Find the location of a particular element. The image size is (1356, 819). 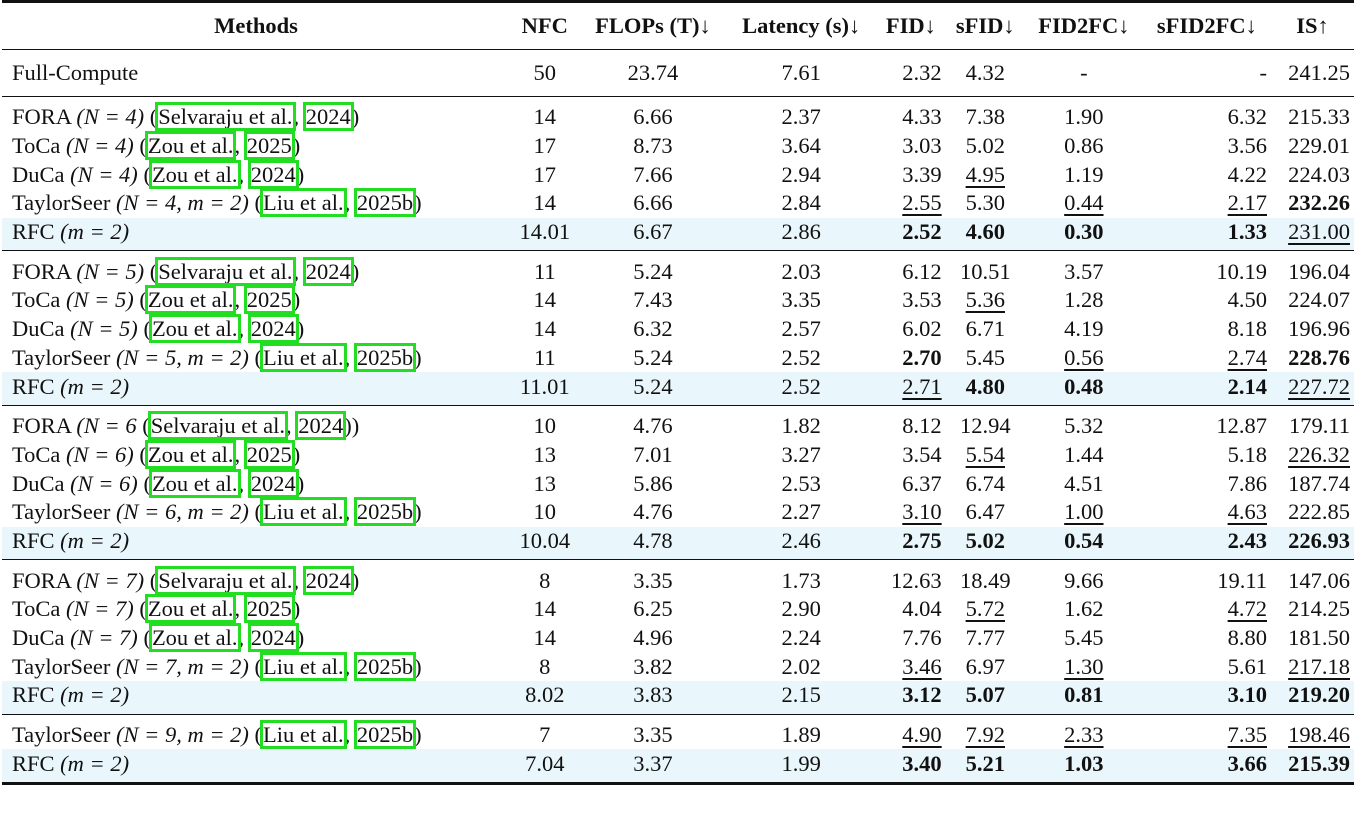

value-sfid2fc: 5.61 is located at coordinates (1247, 666).